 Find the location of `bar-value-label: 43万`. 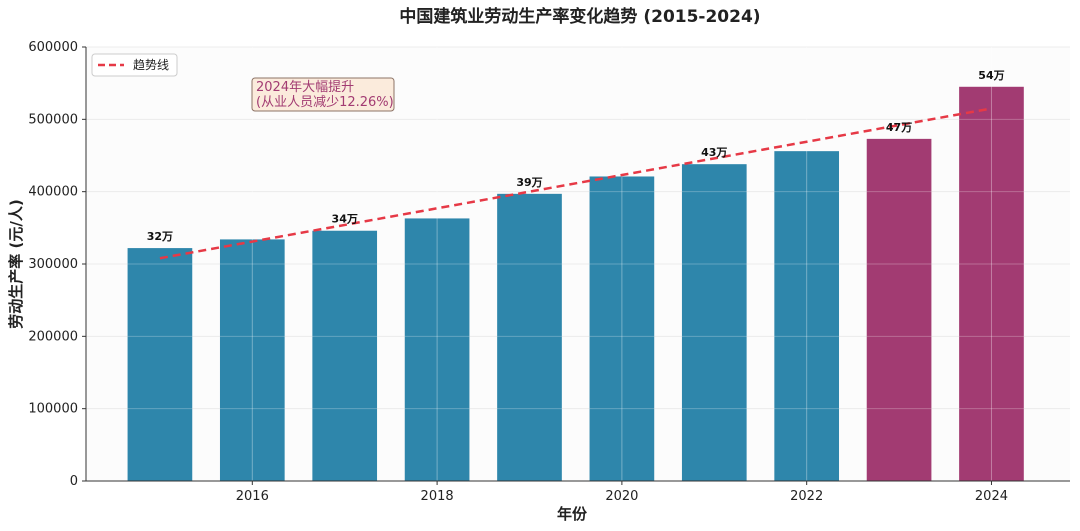

bar-value-label: 43万 is located at coordinates (714, 152).